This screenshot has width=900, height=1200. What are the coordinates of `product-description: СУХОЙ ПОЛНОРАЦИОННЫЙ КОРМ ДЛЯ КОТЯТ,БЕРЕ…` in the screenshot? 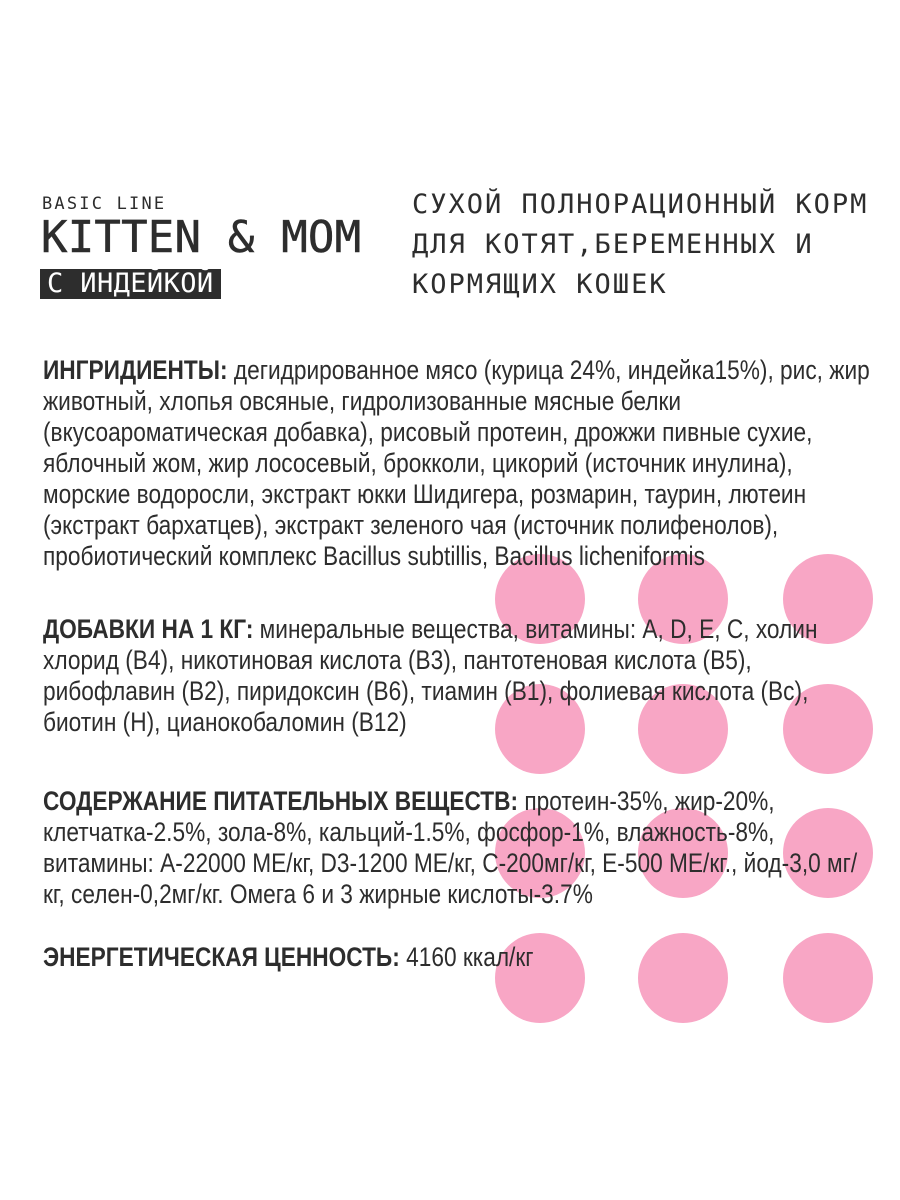 It's located at (640, 244).